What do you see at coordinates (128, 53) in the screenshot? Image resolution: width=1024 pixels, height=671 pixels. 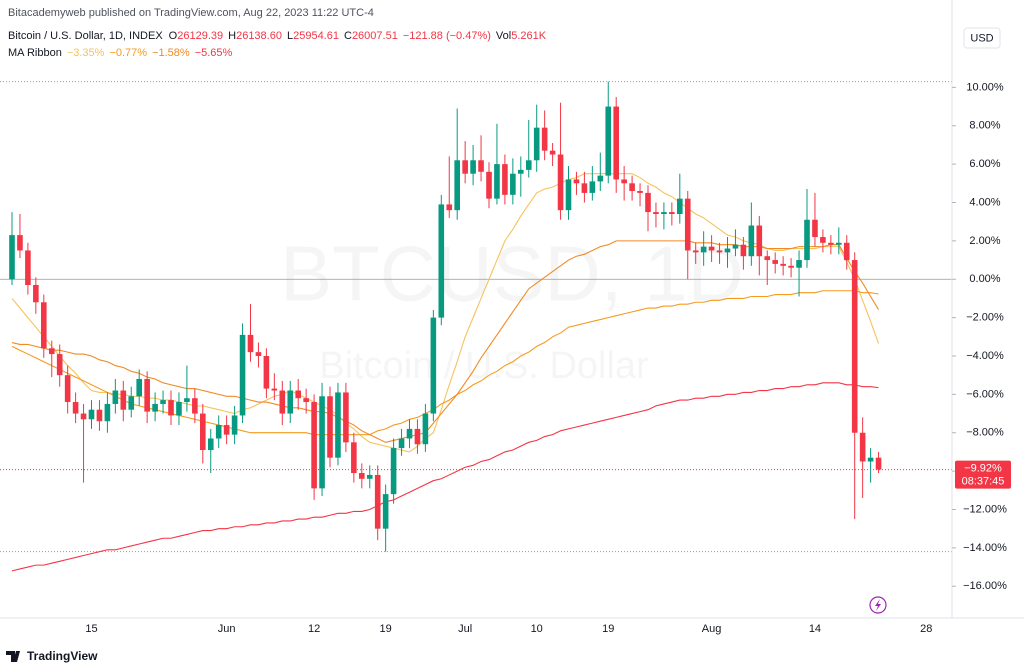 I see `legend-value: −0.77%` at bounding box center [128, 53].